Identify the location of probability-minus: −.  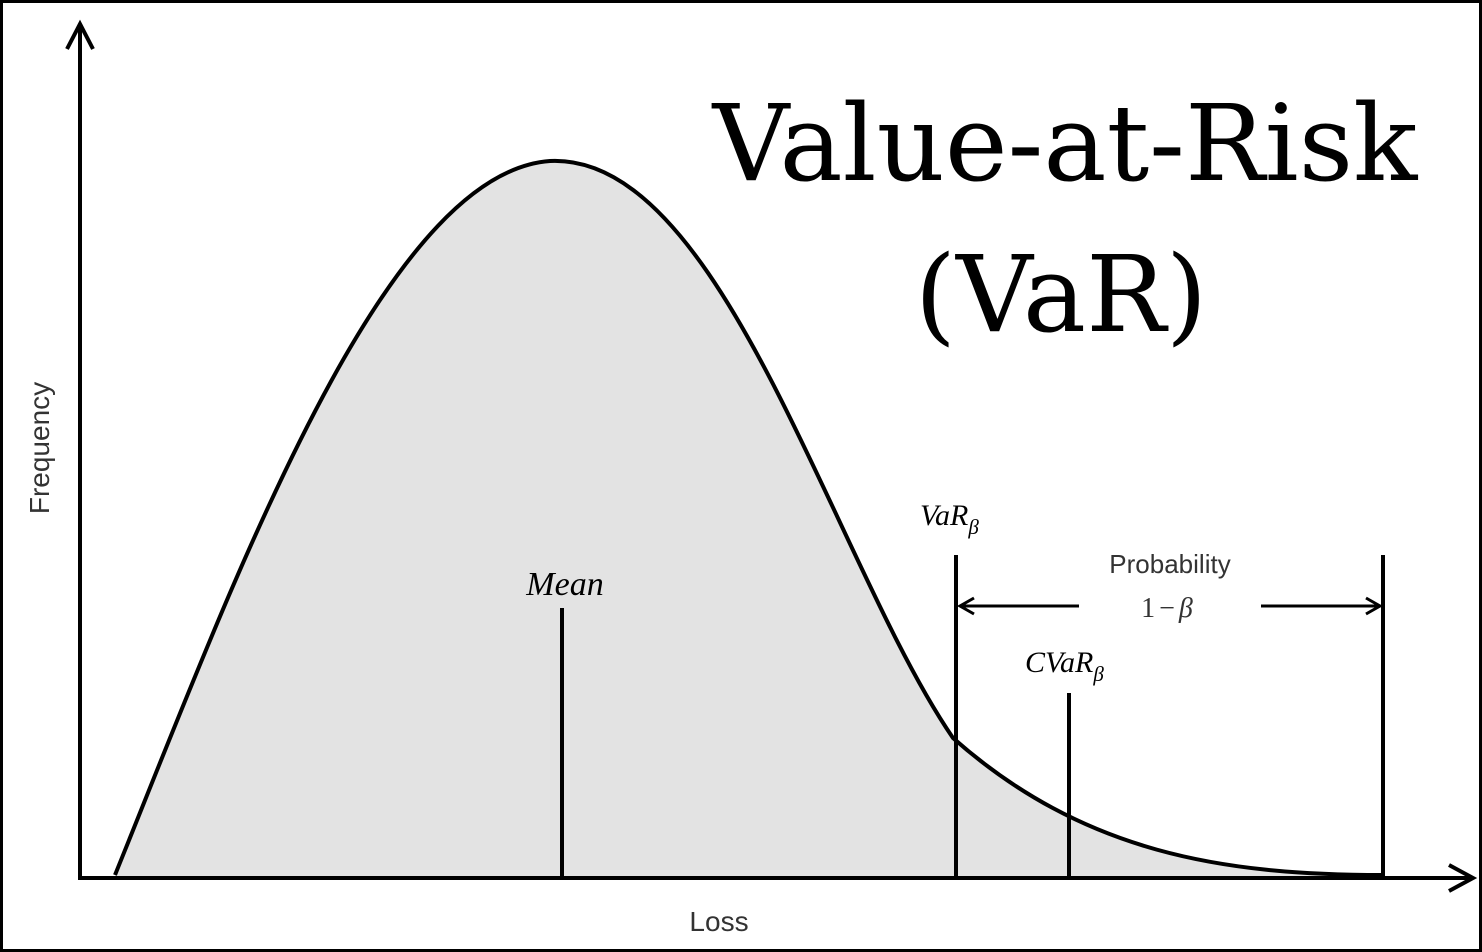
(1167, 608).